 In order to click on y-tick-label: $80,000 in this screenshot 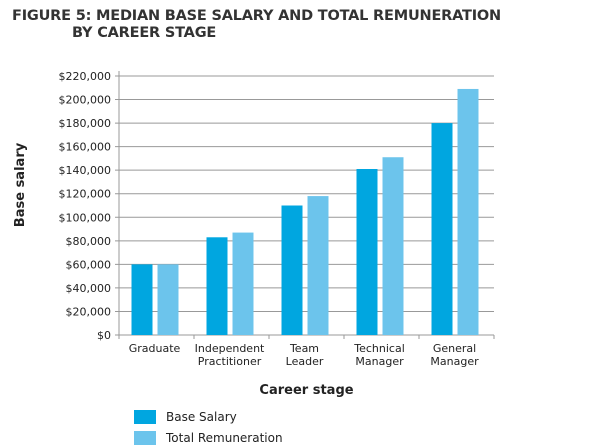, I will do `click(89, 241)`.